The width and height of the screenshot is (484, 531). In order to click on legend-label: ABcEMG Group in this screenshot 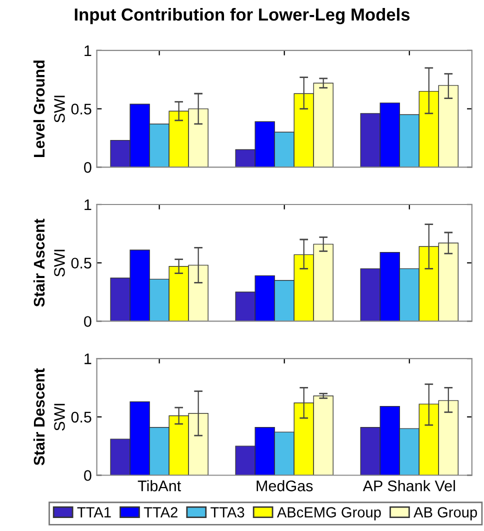, I will do `click(328, 513)`.